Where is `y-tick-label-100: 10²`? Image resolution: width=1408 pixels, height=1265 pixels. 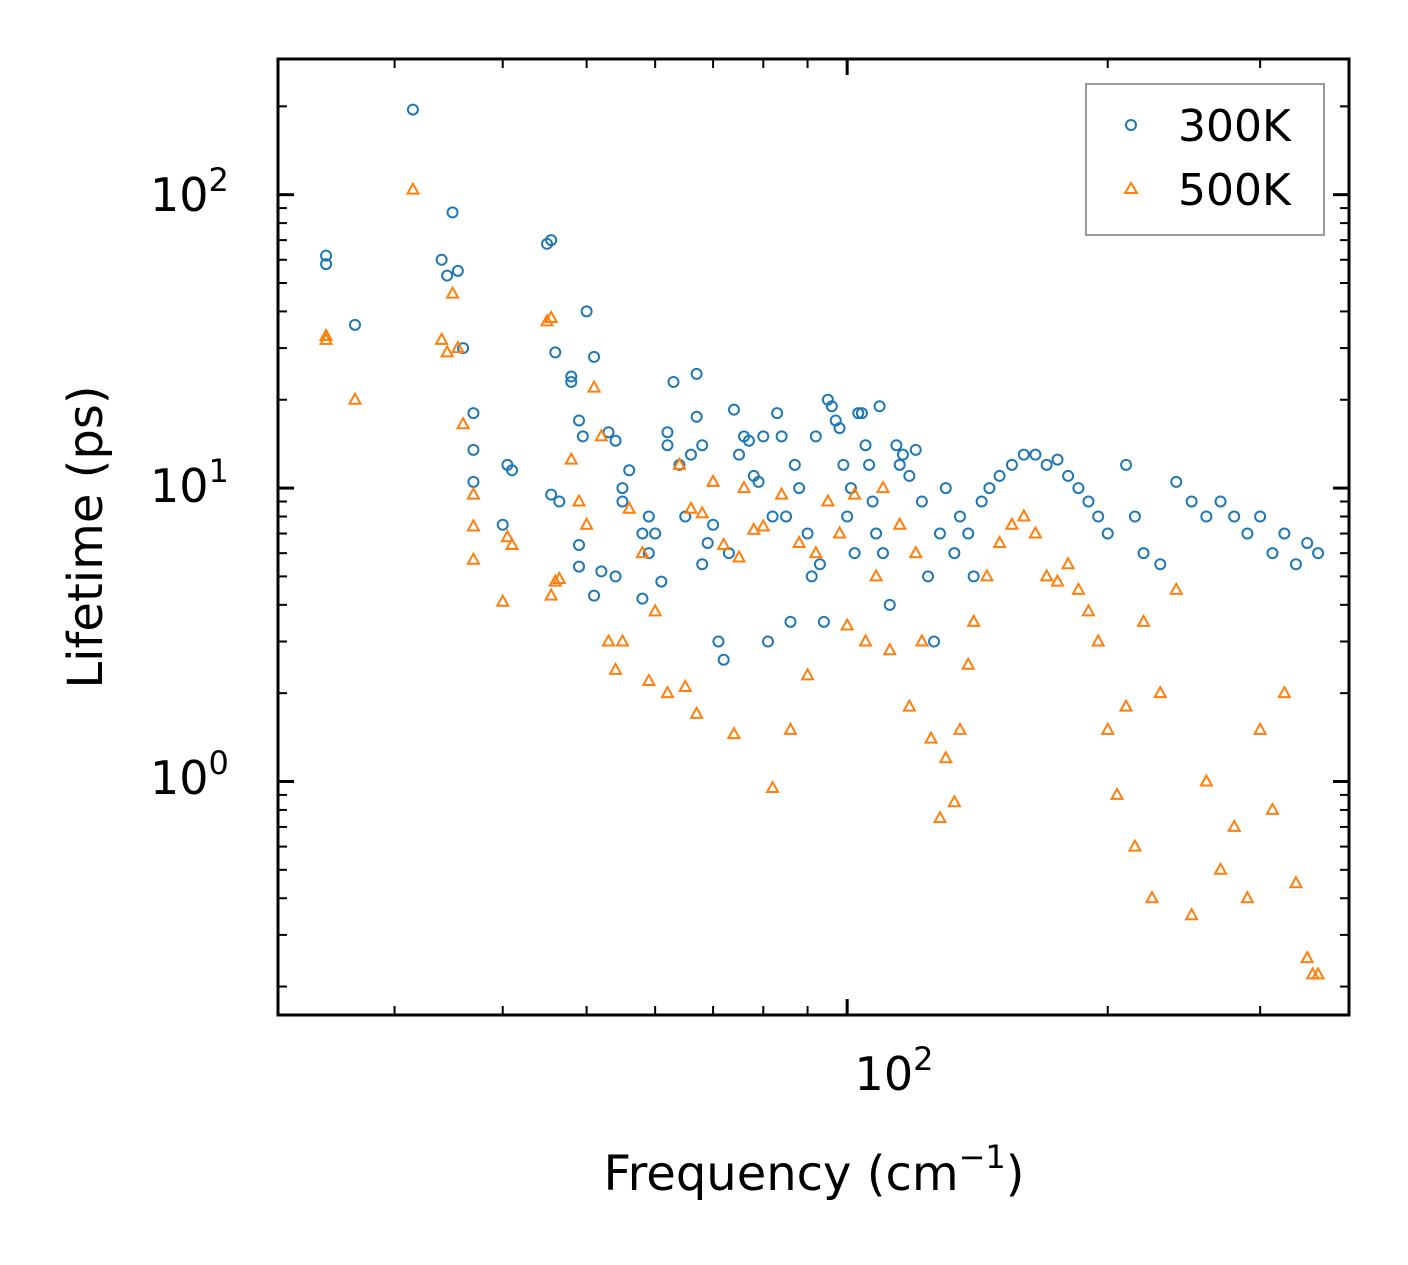 y-tick-label-100: 10² is located at coordinates (189, 191).